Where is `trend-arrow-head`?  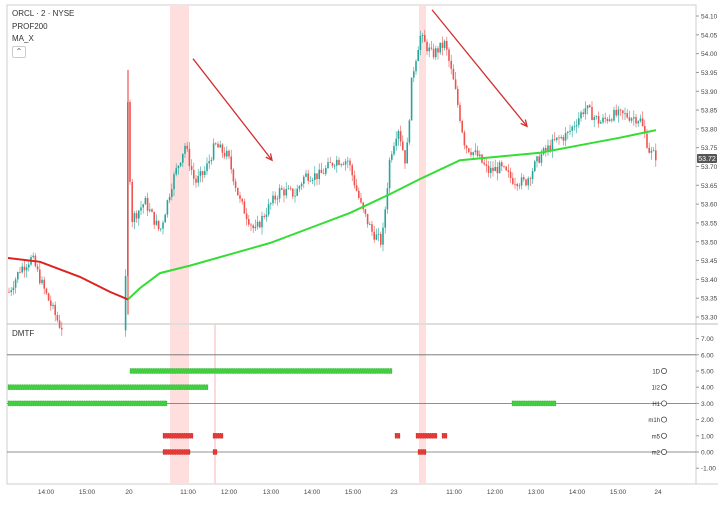 trend-arrow-head is located at coordinates (524, 123).